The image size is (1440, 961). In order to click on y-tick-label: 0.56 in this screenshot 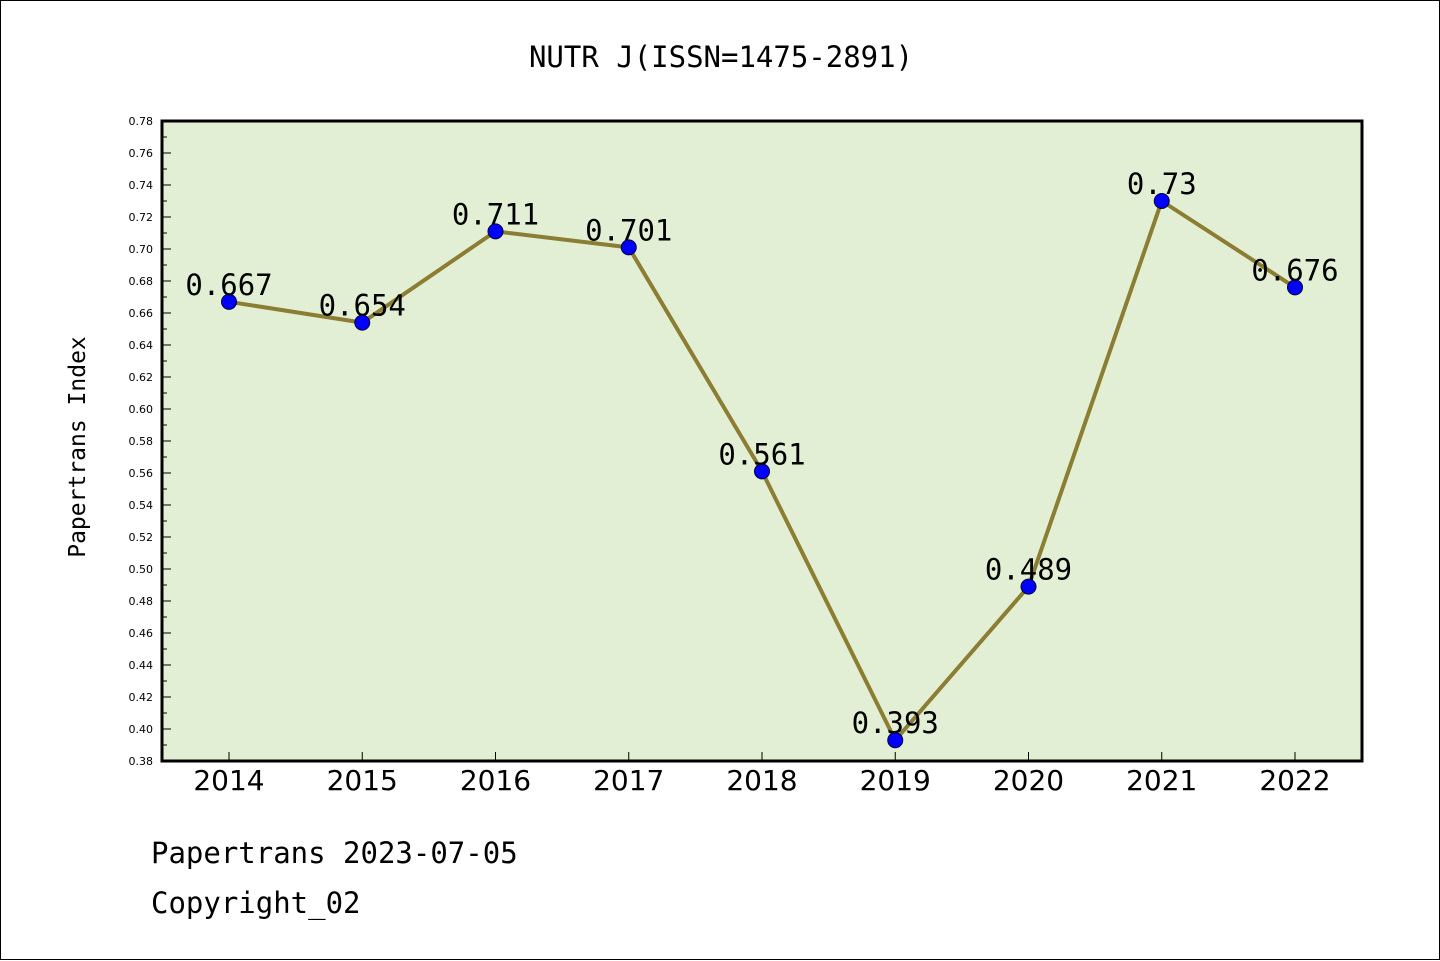, I will do `click(141, 473)`.